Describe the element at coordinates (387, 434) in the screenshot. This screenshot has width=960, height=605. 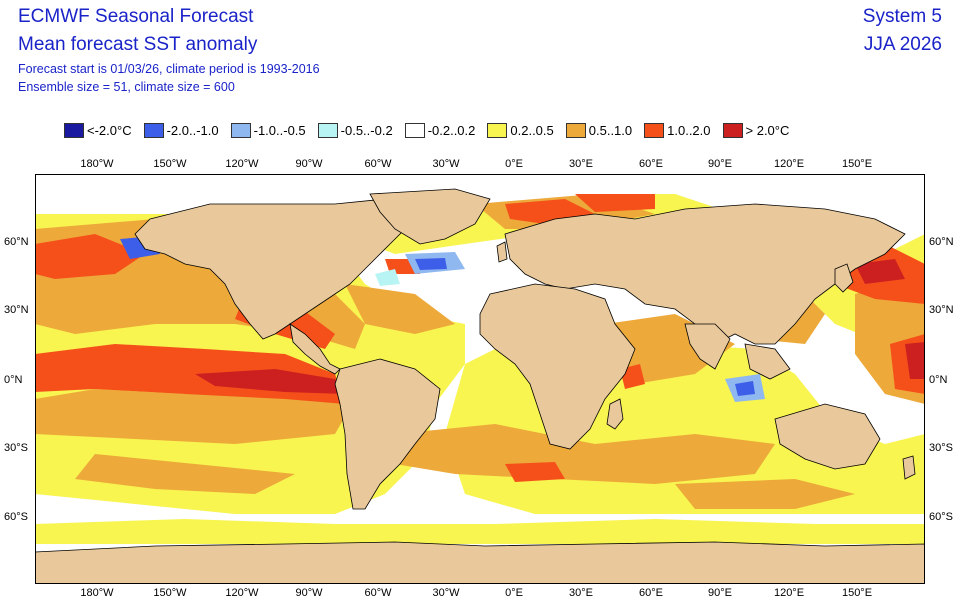
I see `south-america` at that location.